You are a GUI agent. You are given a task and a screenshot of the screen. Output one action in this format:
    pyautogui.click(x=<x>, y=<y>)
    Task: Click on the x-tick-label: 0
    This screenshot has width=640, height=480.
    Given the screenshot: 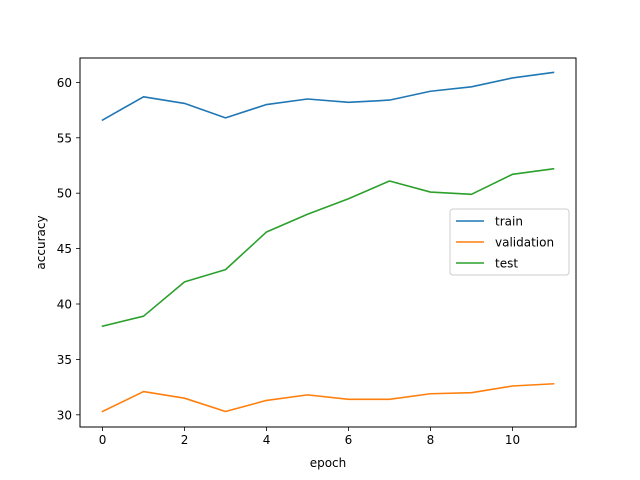 What is the action you would take?
    pyautogui.click(x=103, y=440)
    